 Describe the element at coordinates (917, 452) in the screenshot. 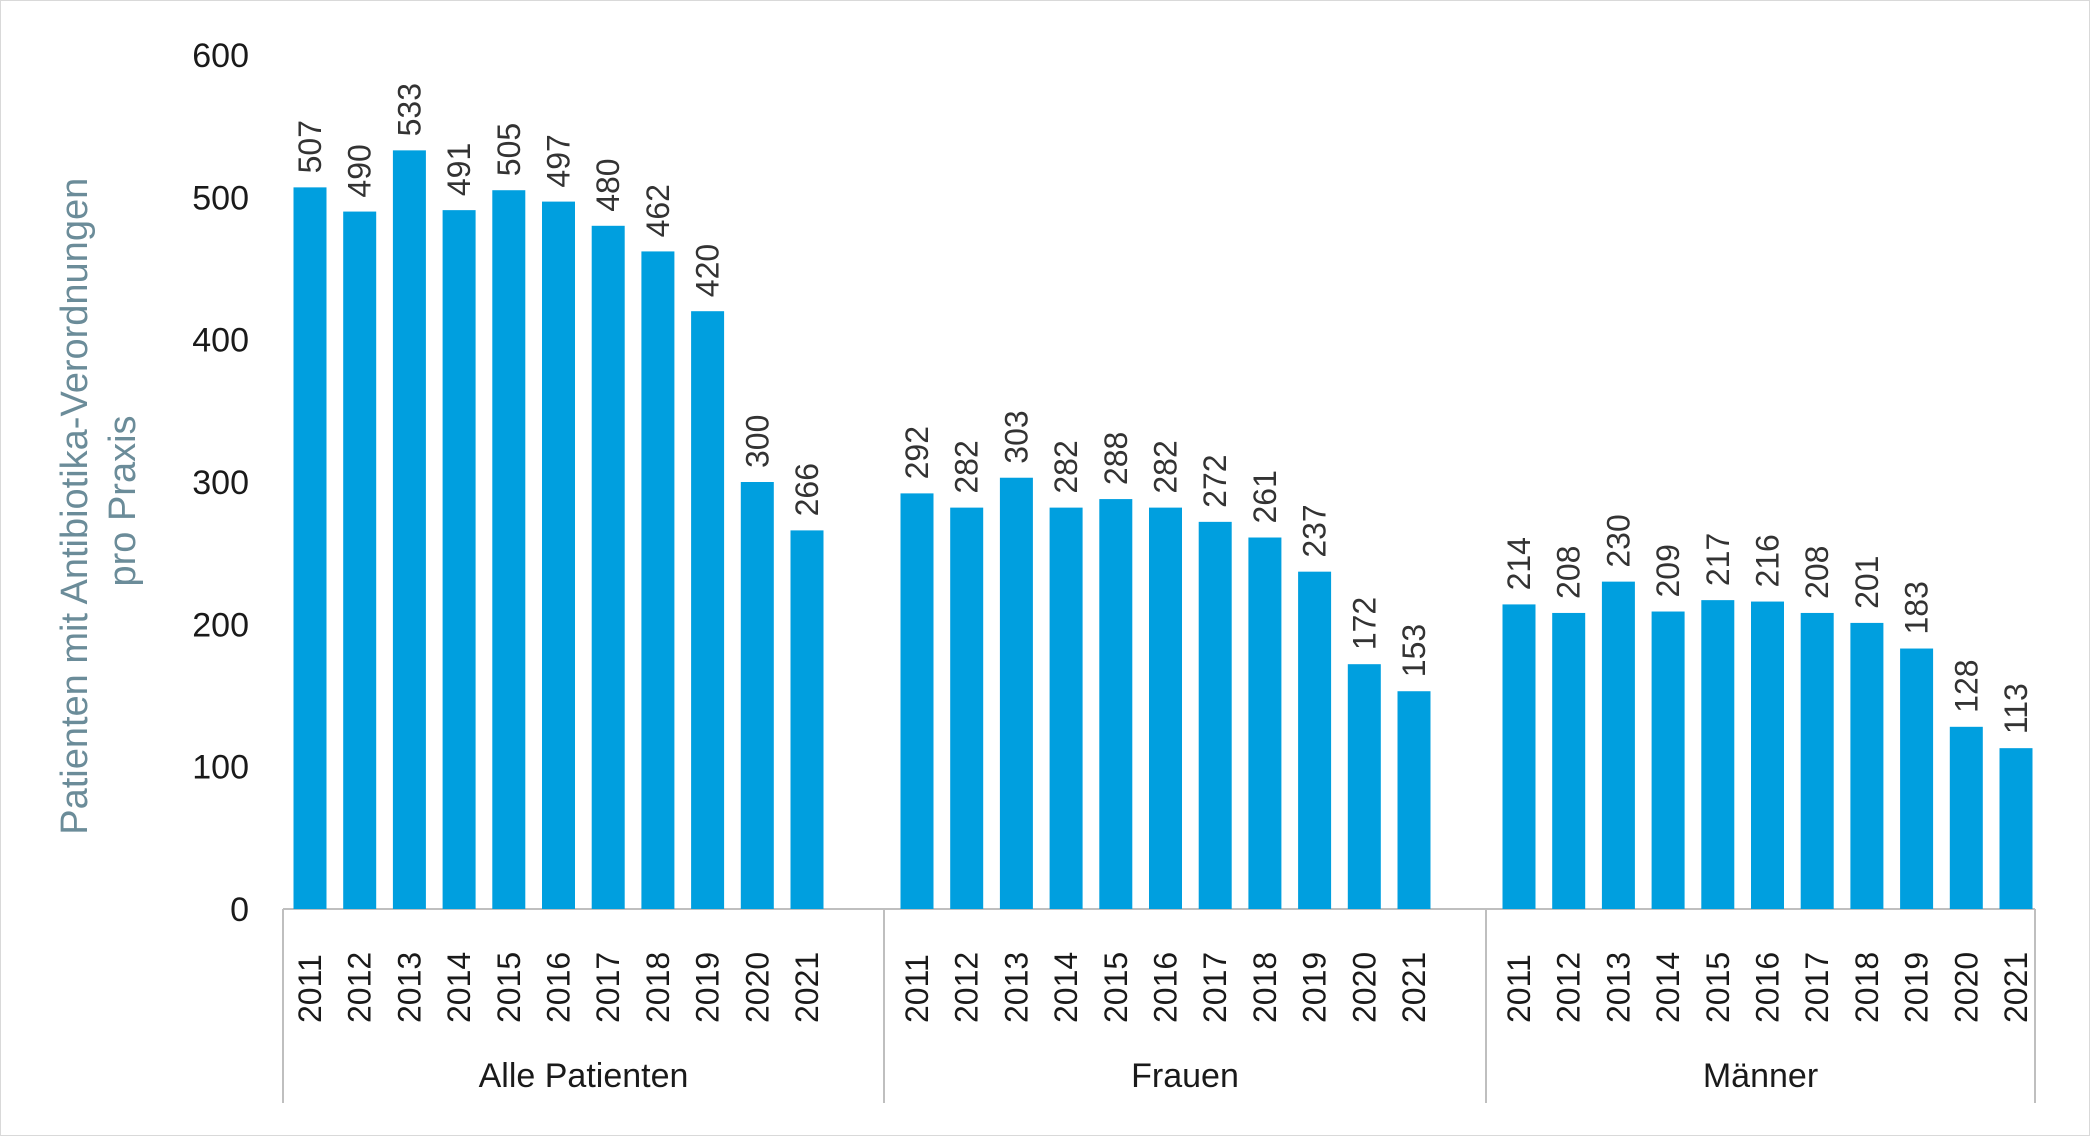

I see `bar-value-label: 292` at that location.